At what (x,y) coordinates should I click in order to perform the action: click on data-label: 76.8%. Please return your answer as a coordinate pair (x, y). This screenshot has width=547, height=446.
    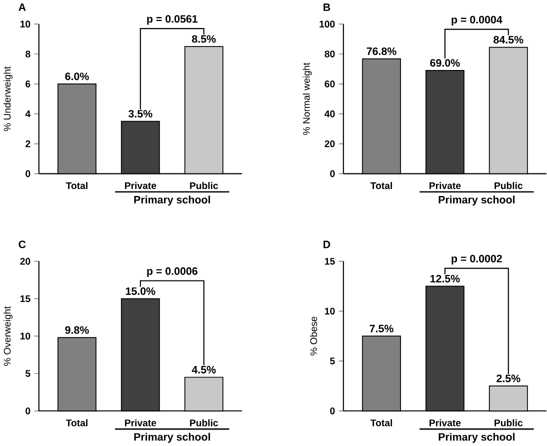
    Looking at the image, I should click on (381, 51).